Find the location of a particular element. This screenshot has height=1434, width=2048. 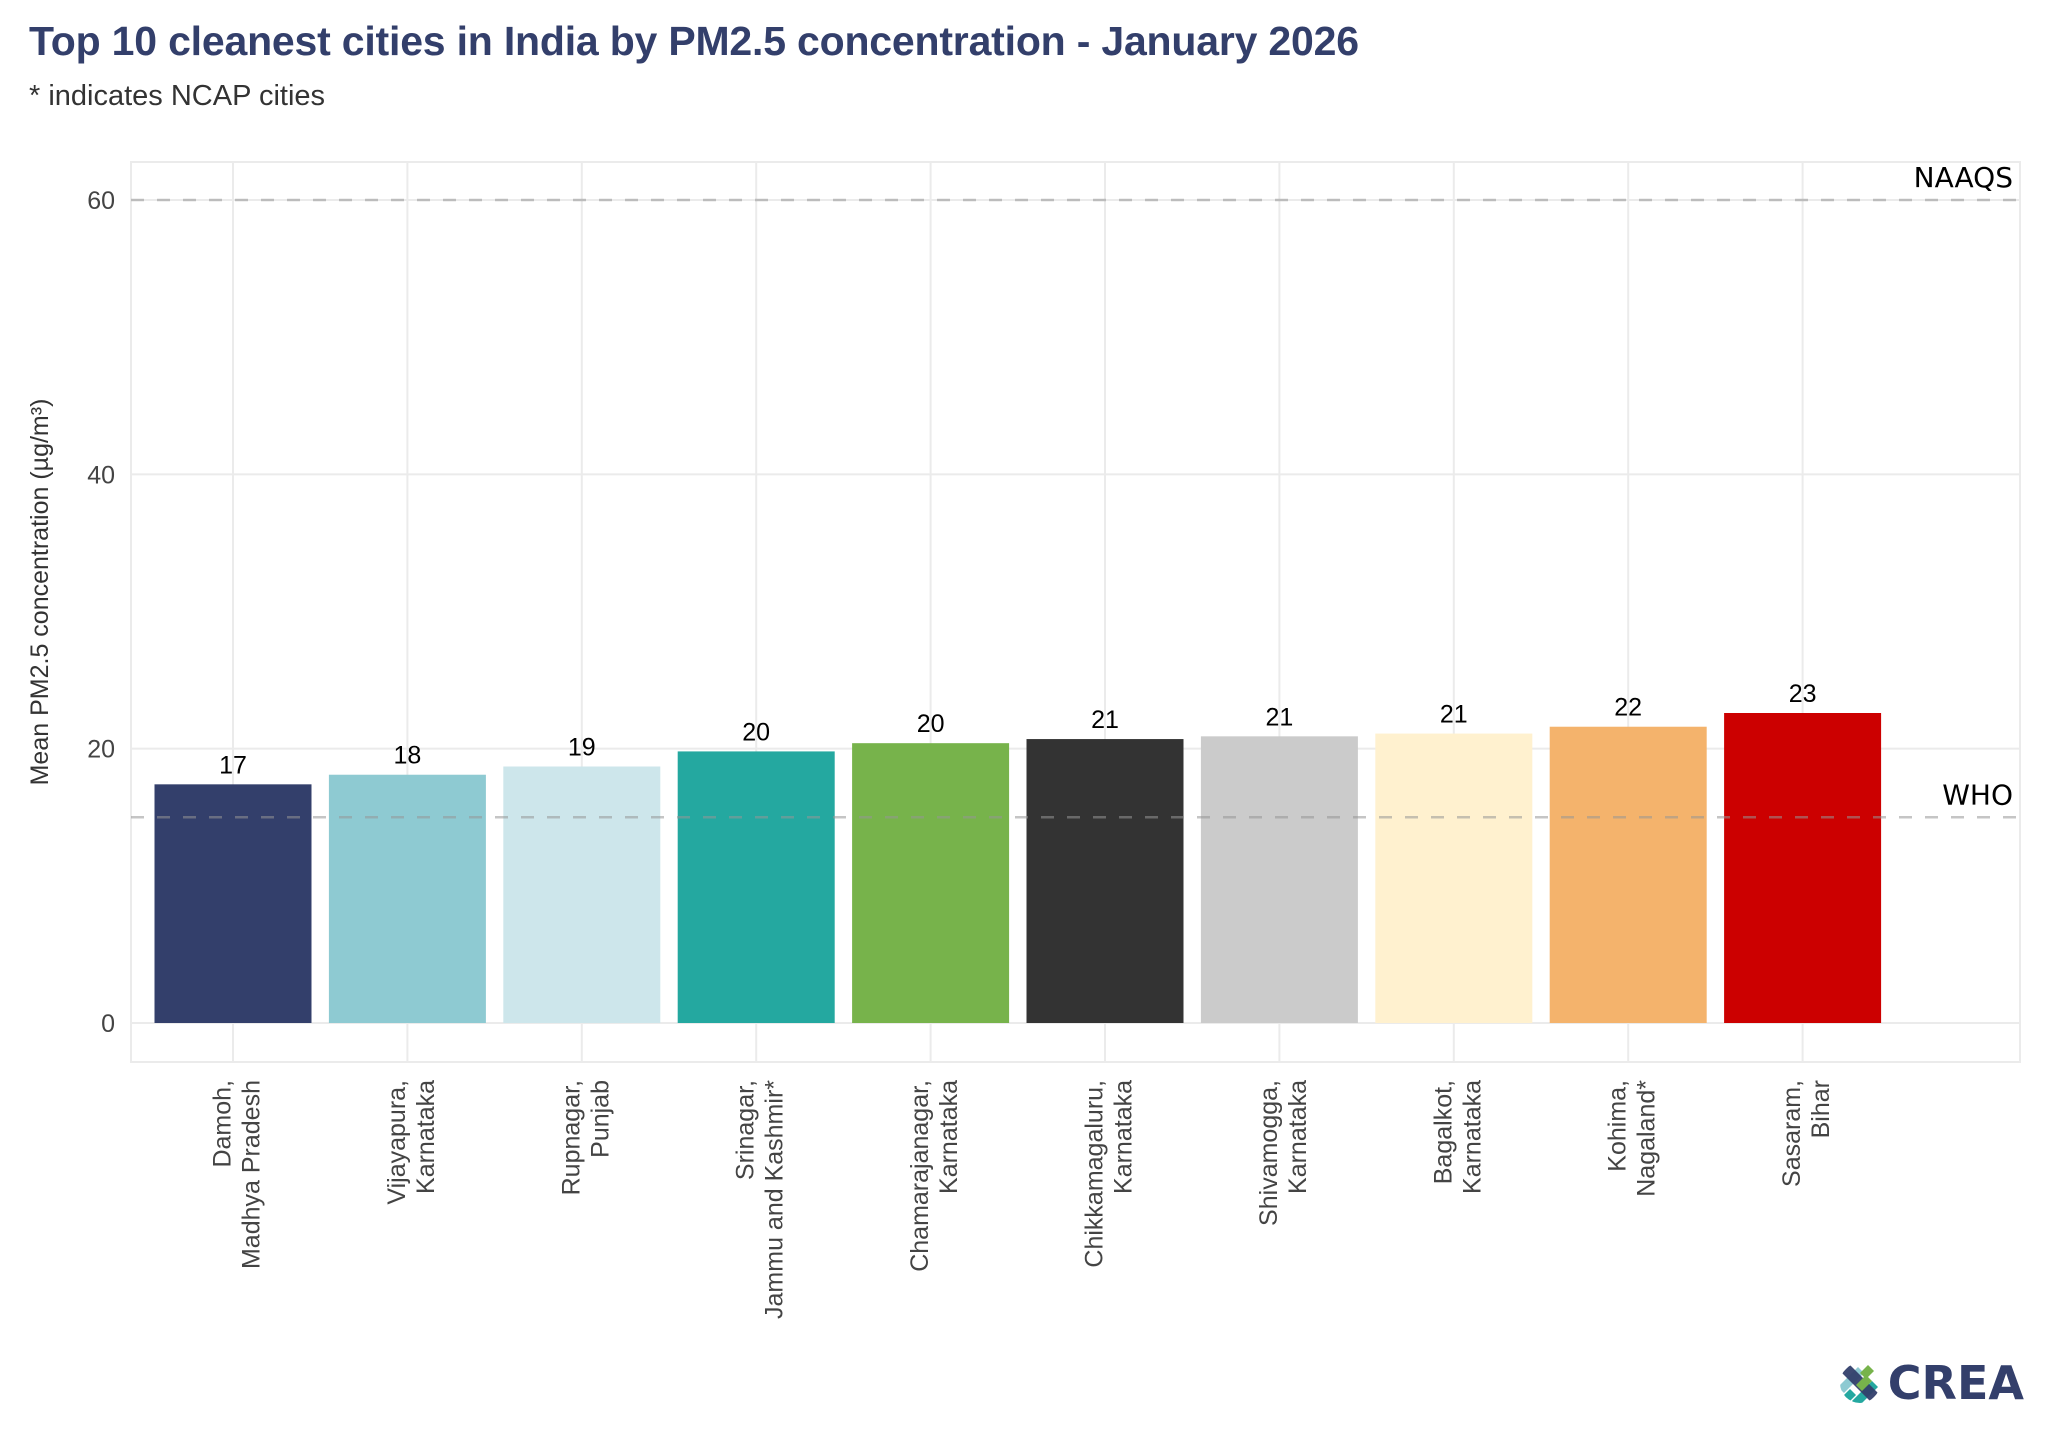

x-tick-label-line: Chamarajanagar, is located at coordinates (920, 1176).